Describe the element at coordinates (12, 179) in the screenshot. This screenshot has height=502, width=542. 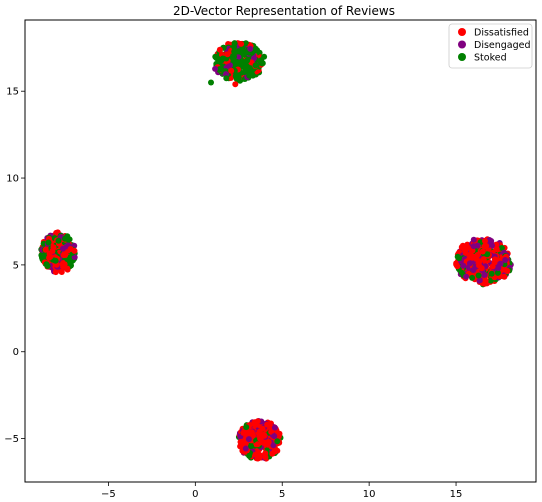
I see `y-tick-label: 10` at that location.